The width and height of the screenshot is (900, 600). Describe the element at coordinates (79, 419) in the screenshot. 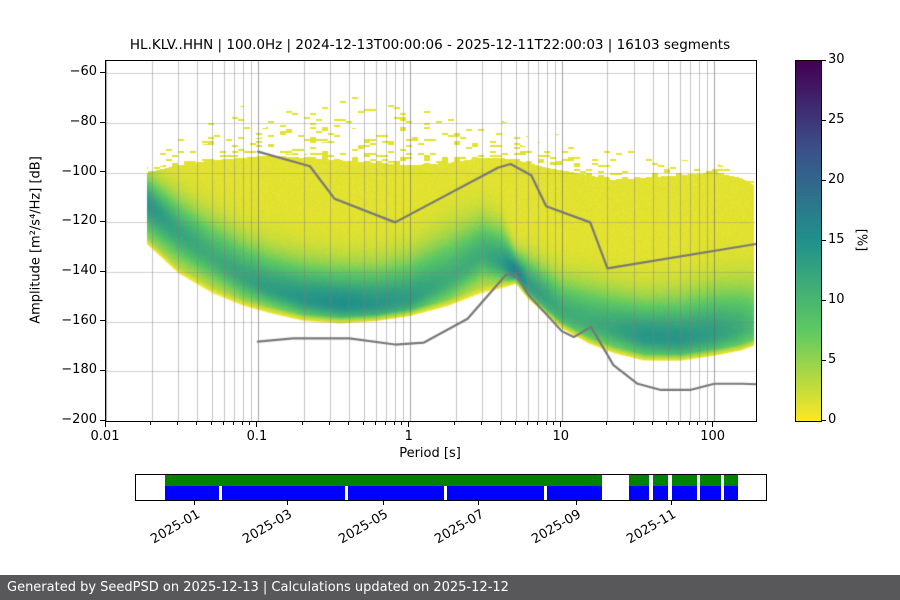

I see `y-tick-label: −200` at that location.